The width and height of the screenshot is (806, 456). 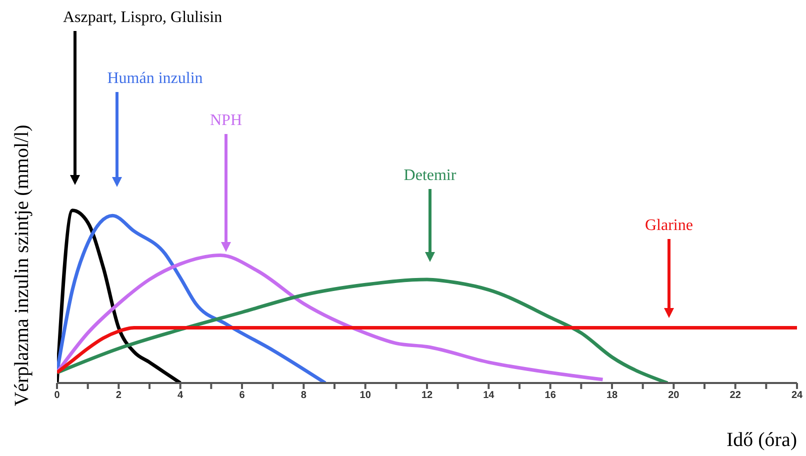 What do you see at coordinates (226, 120) in the screenshot?
I see `text: NPH` at bounding box center [226, 120].